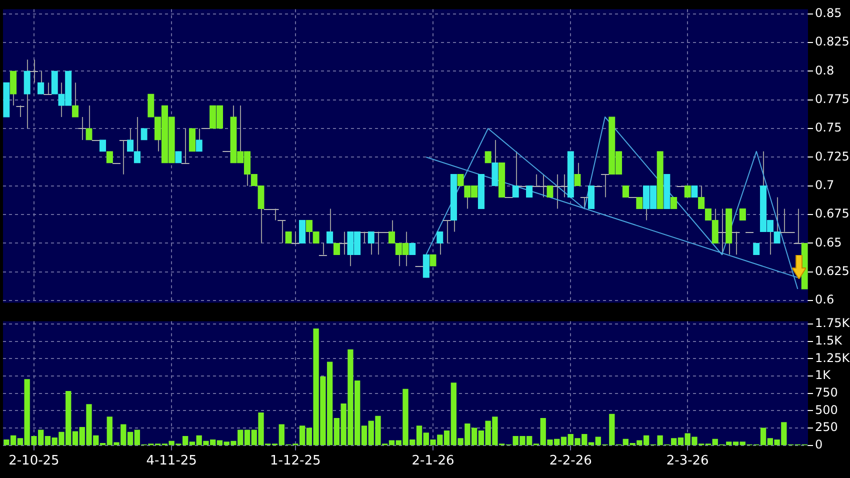 The height and width of the screenshot is (478, 850). Describe the element at coordinates (826, 392) in the screenshot. I see `y-tick-label: 750` at that location.